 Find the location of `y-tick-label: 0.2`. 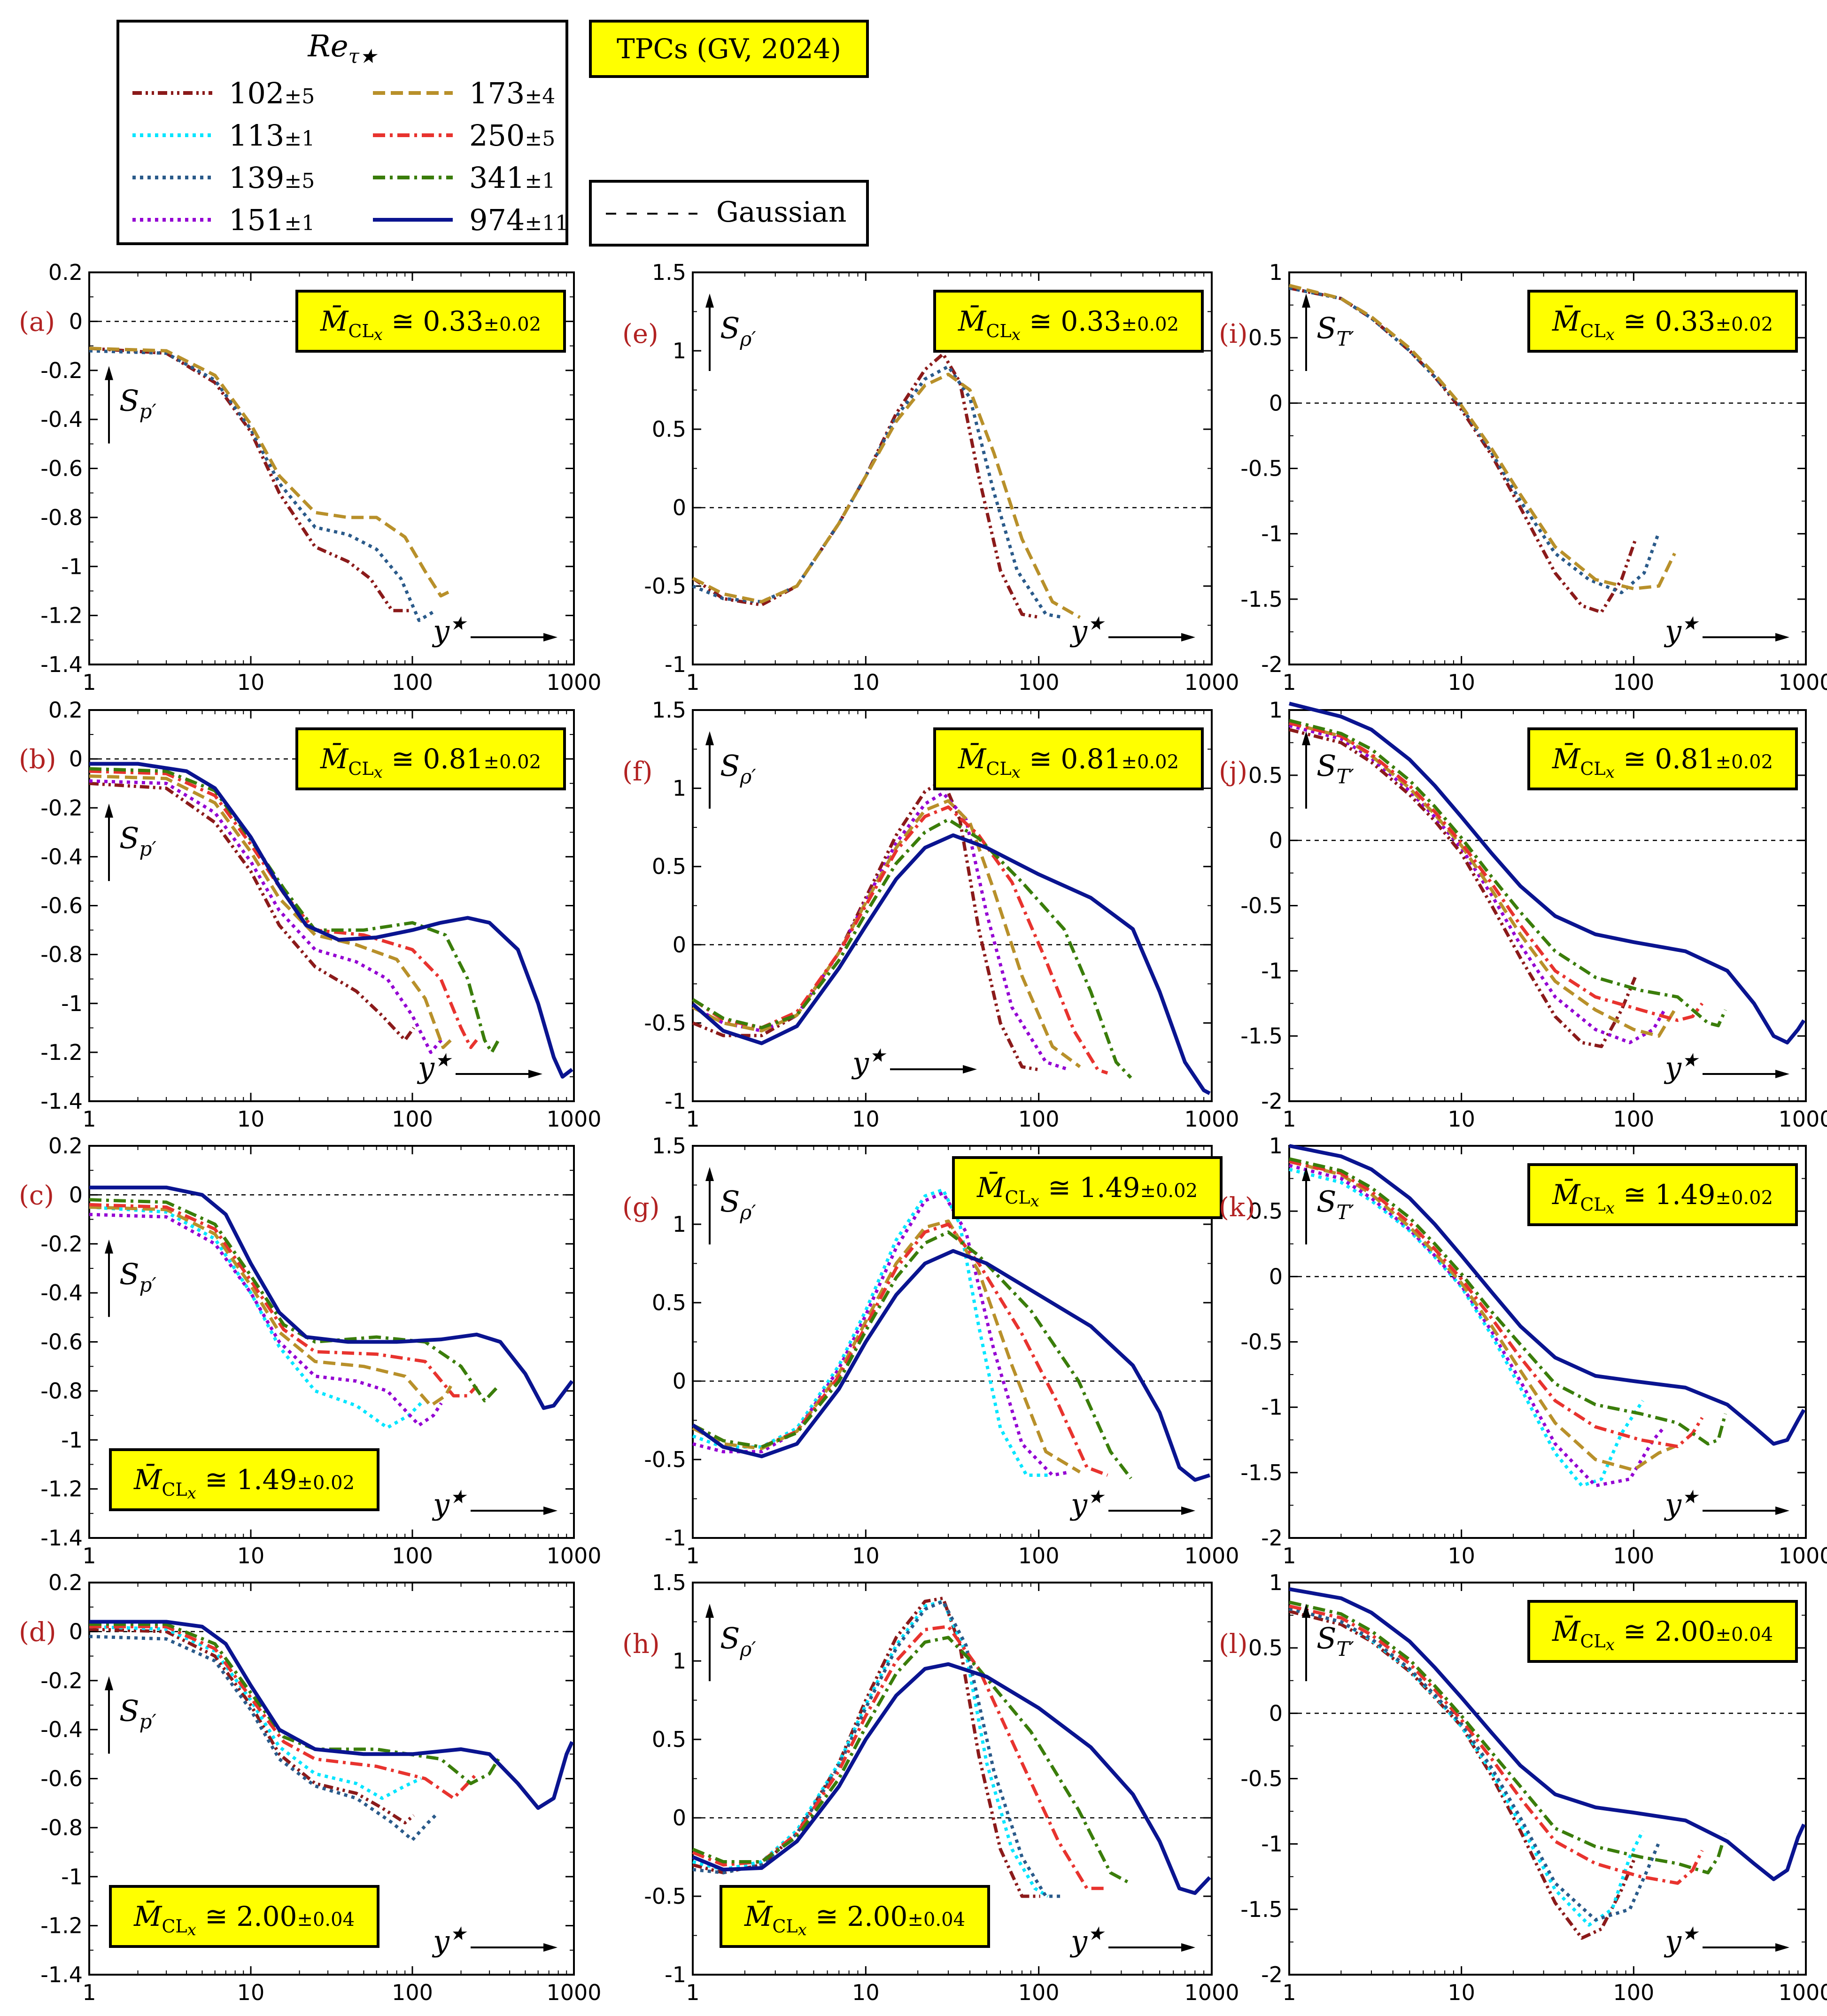

y-tick-label: 0.2 is located at coordinates (66, 1582).